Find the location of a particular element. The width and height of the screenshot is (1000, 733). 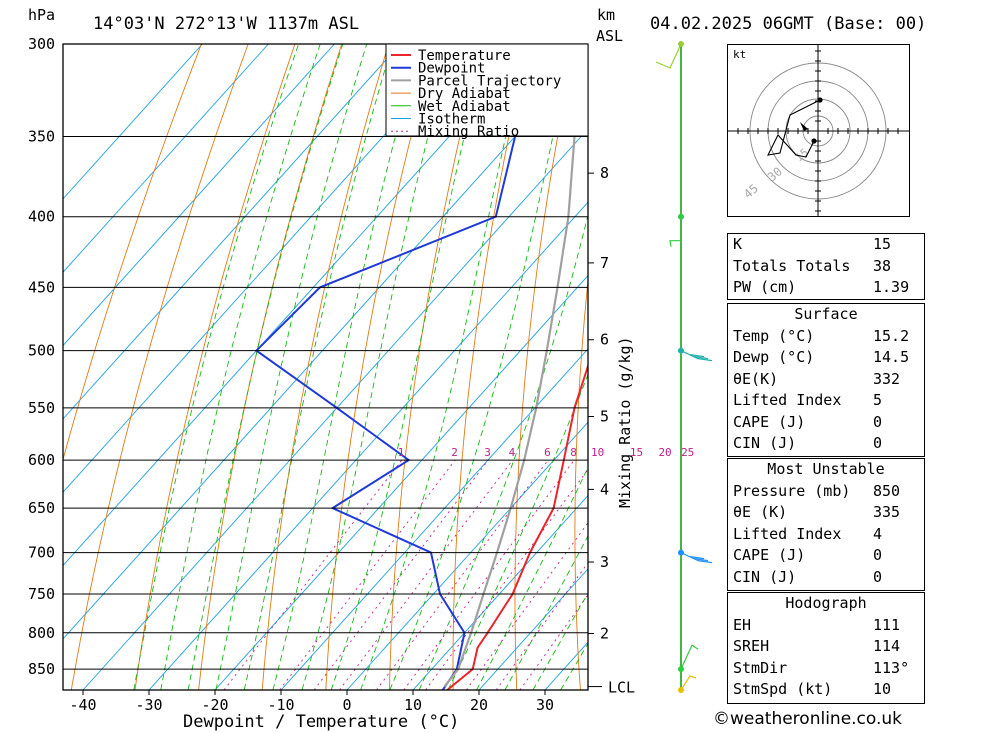

mu-row-li: Lifted Index 4 is located at coordinates (808, 533).